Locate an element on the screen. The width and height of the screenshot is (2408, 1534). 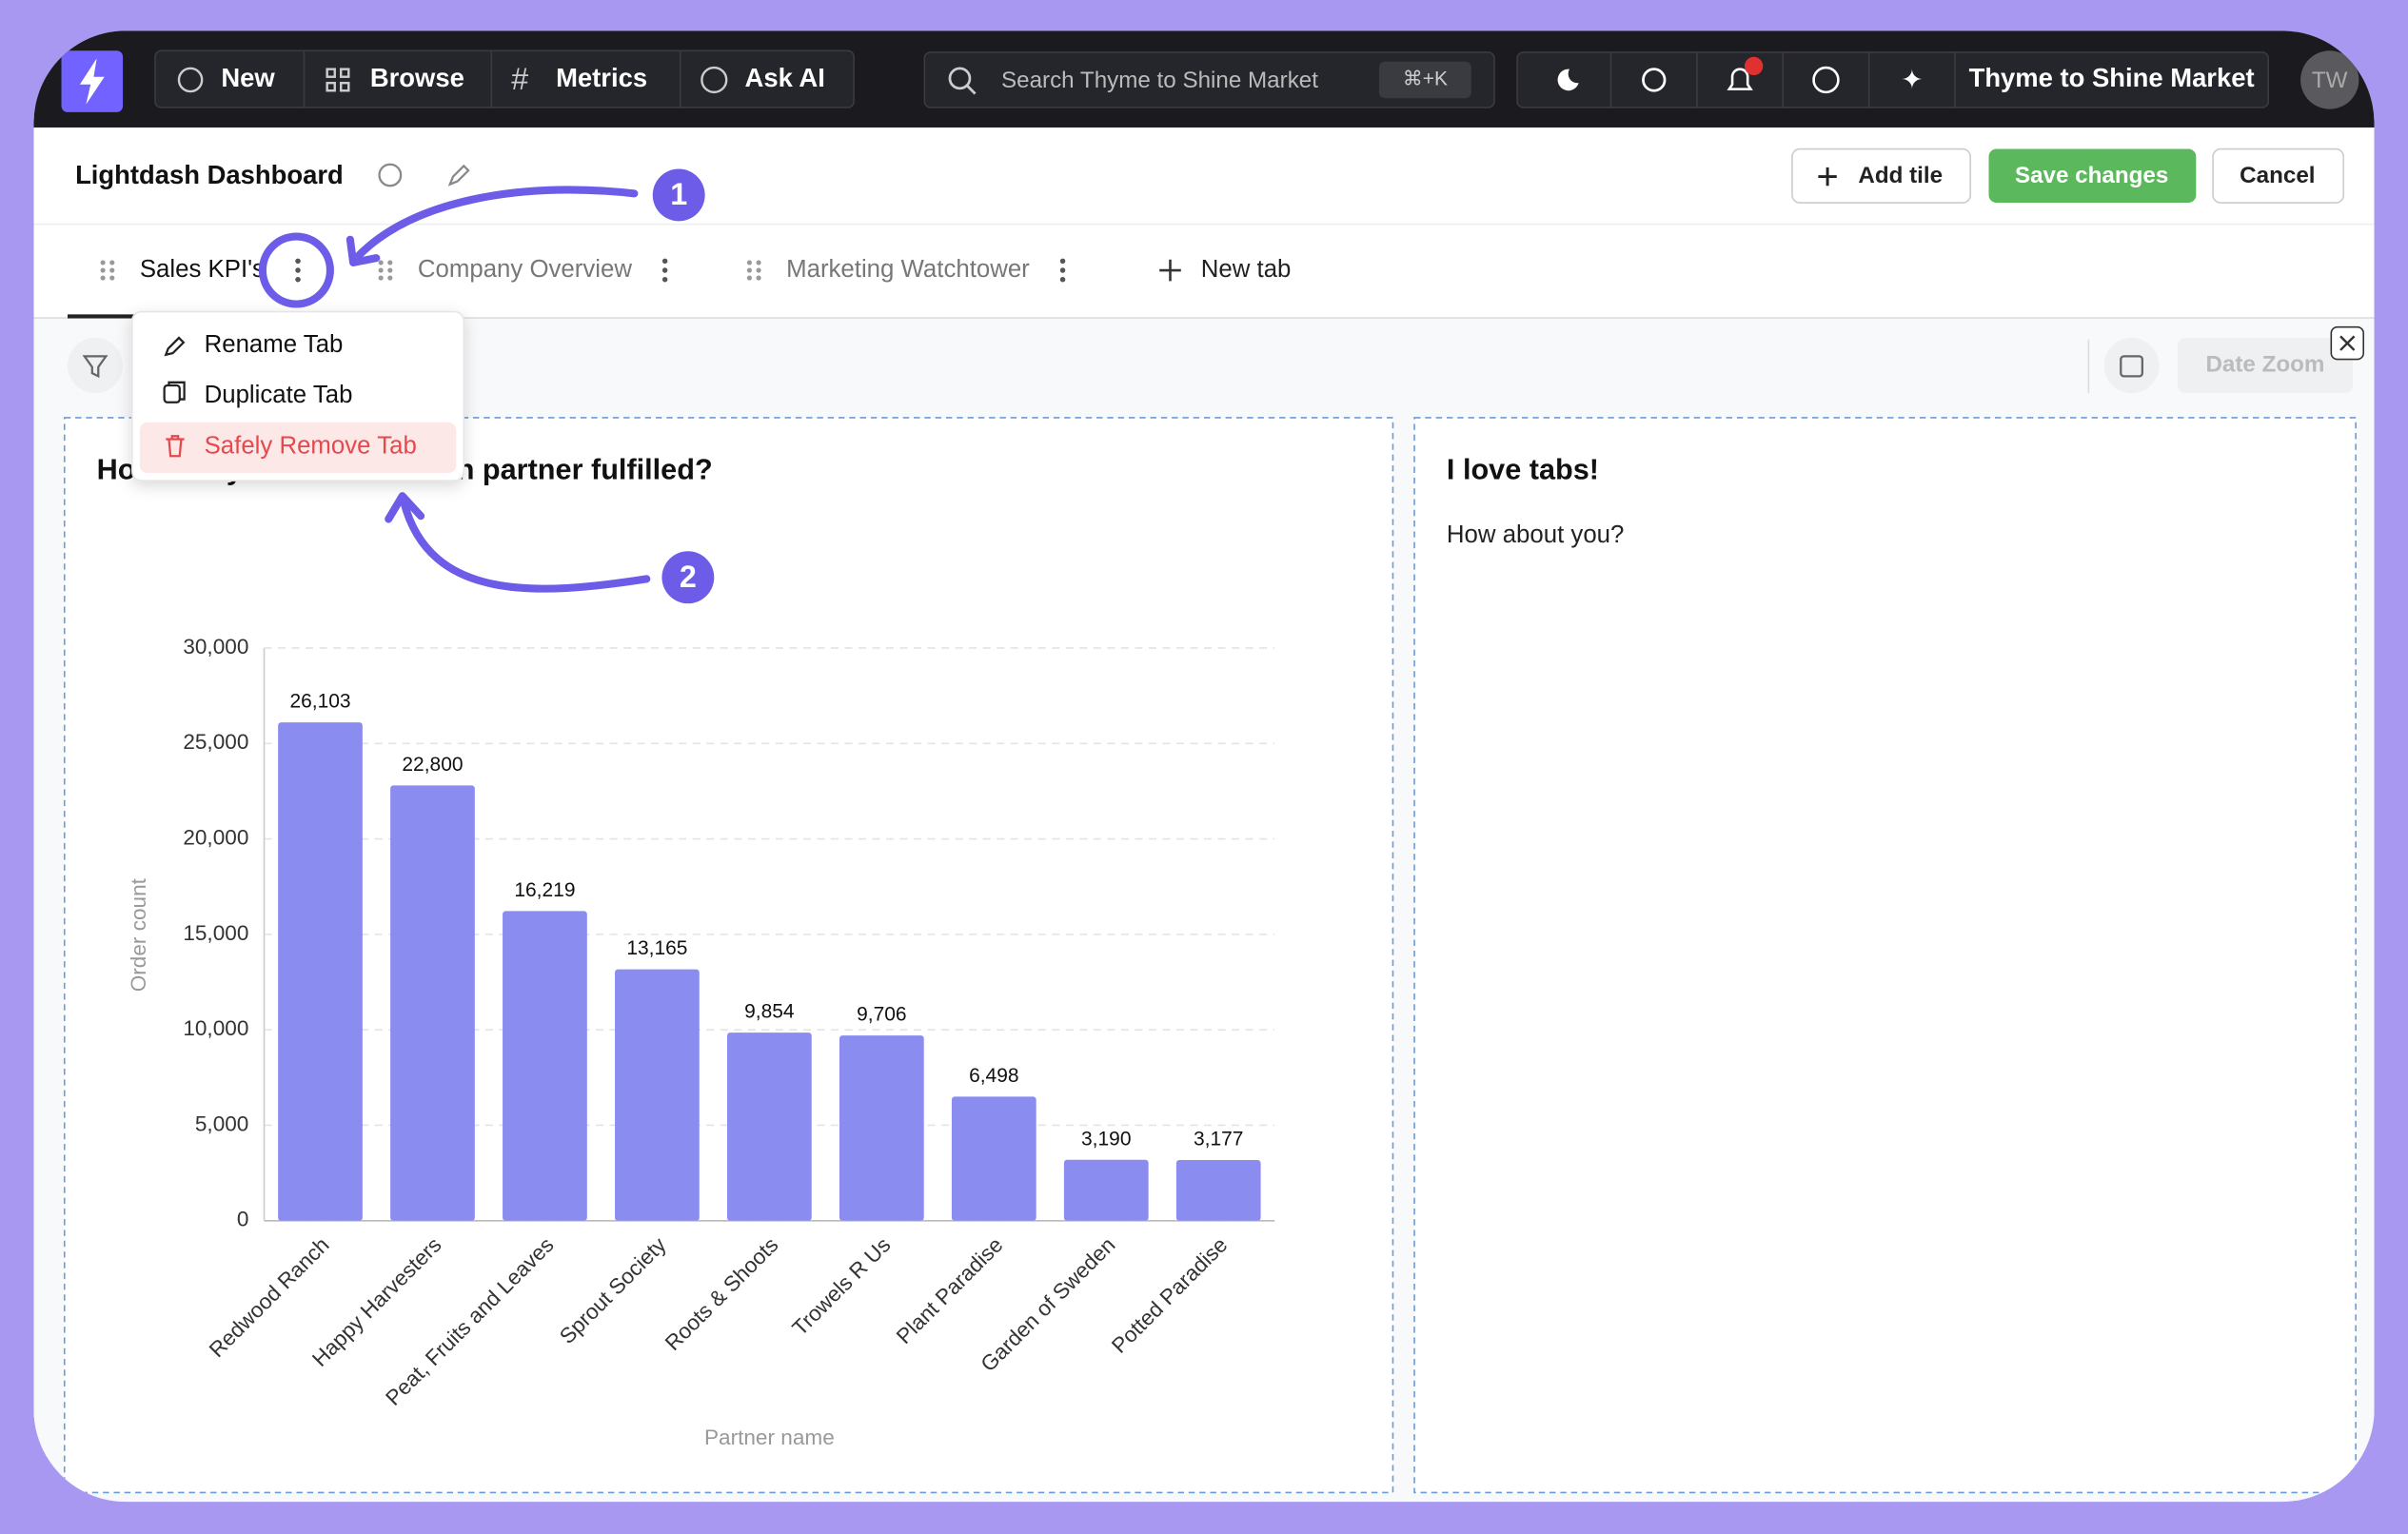
y-axis-label: Order count is located at coordinates (138, 935).